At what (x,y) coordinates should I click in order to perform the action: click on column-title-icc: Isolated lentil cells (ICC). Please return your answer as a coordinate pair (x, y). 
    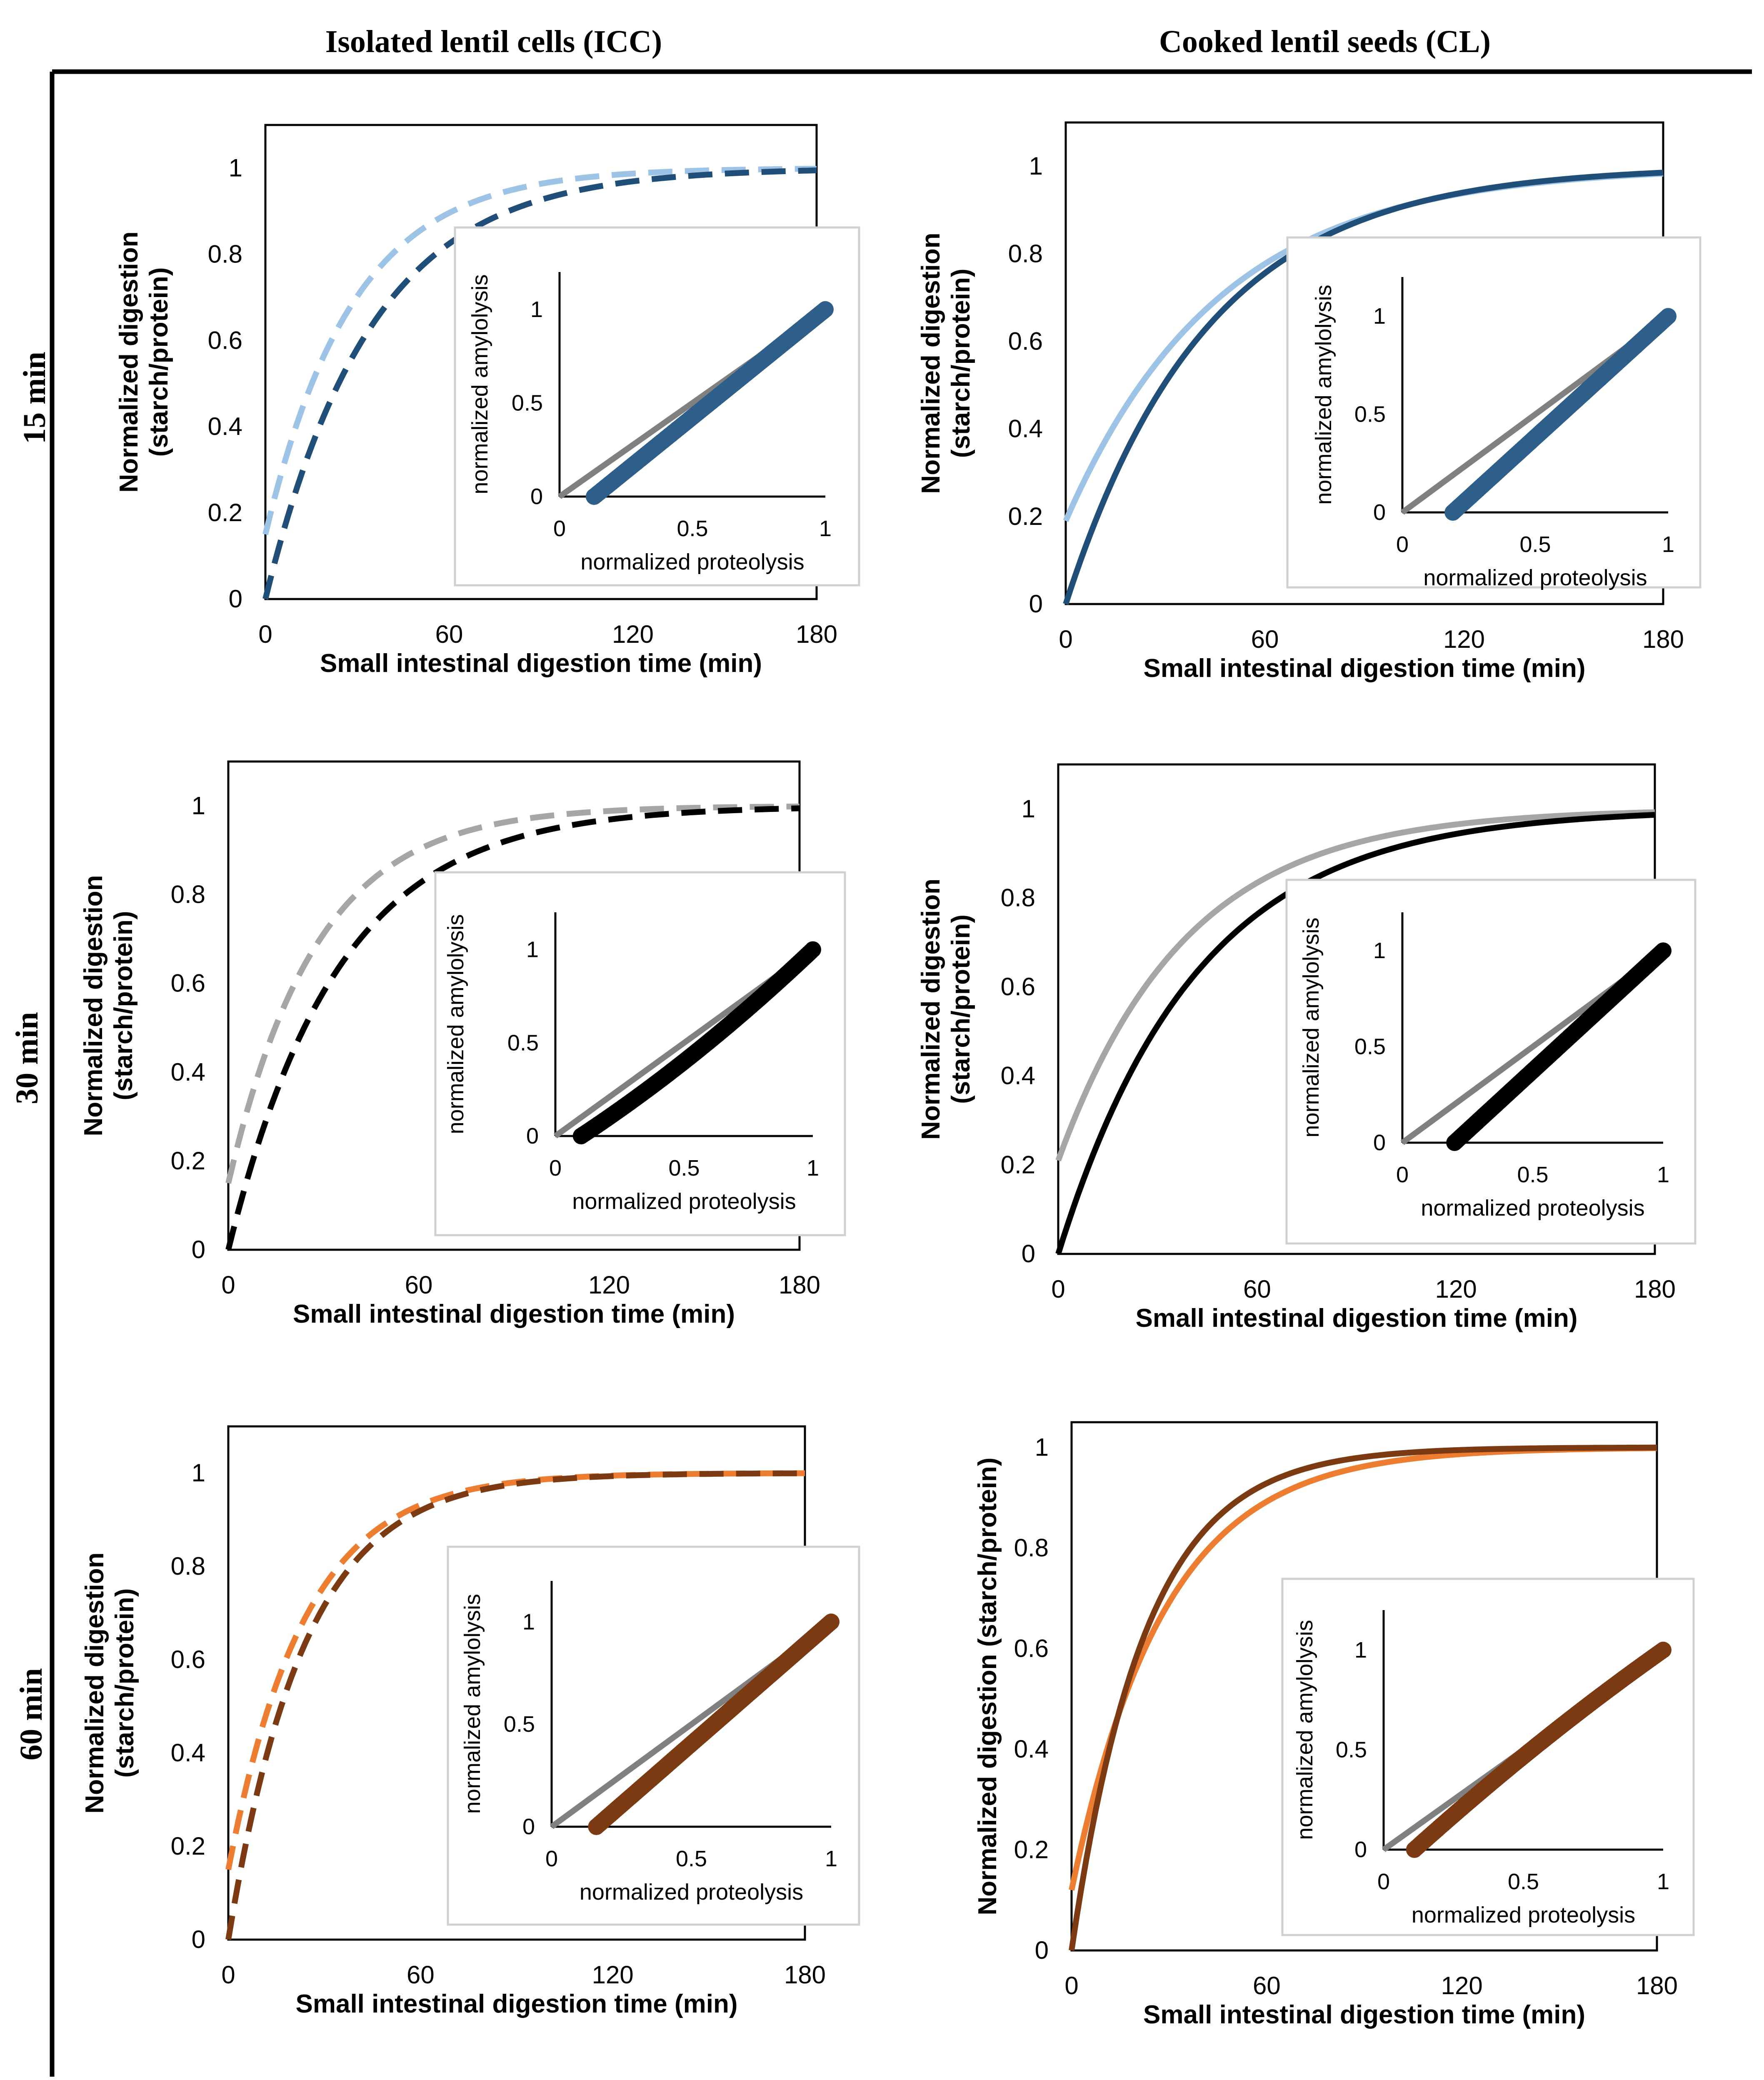
    Looking at the image, I should click on (494, 41).